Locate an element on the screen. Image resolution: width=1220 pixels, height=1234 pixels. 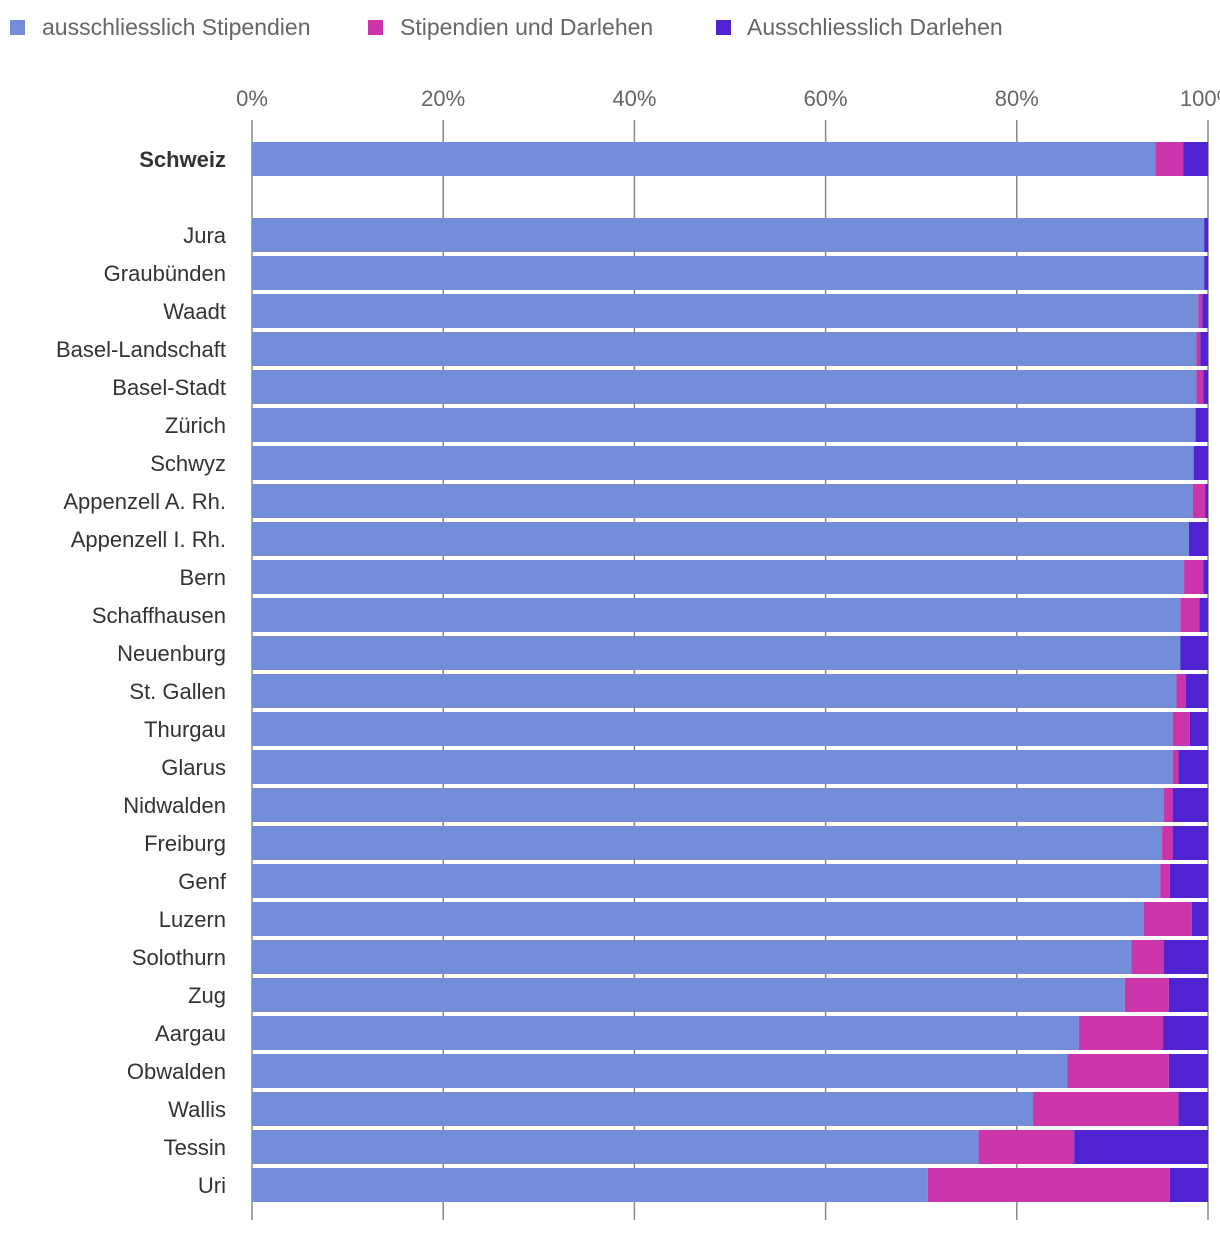
category-label-zug: Zug is located at coordinates (207, 995).